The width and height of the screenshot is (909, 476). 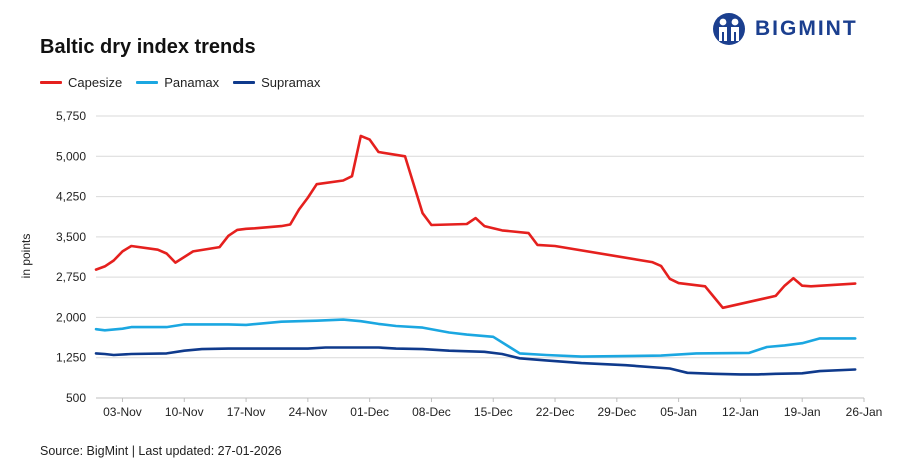 I want to click on chart-legend: Capesize Panamax Supramax, so click(x=180, y=82).